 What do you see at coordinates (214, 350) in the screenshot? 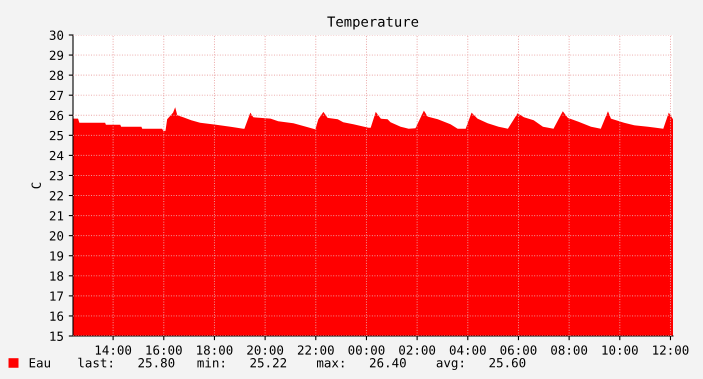
I see `x-tick-label: 18:00` at bounding box center [214, 350].